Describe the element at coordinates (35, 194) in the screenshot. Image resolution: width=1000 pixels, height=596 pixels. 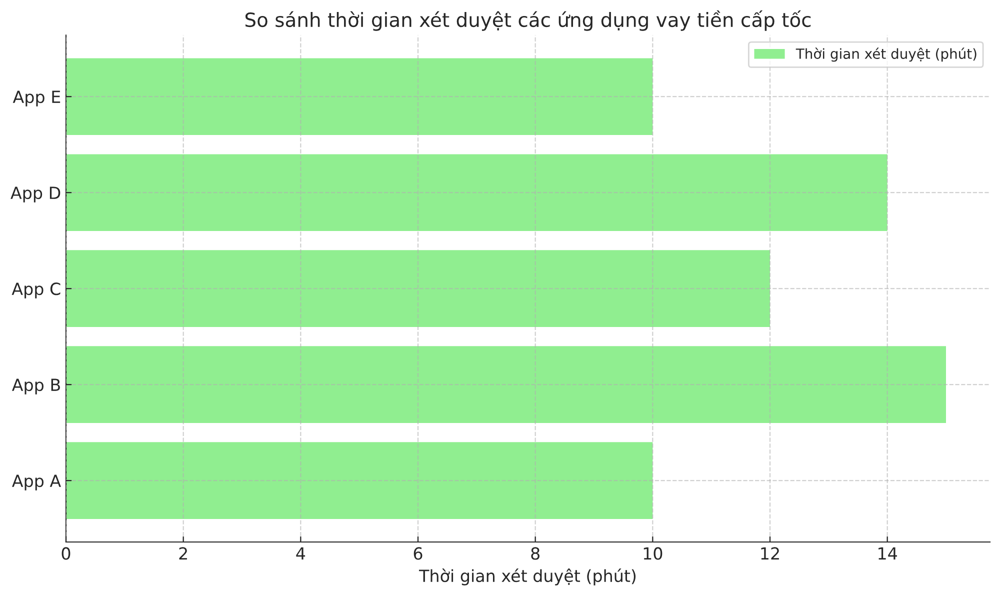
I see `y-tick-label: App D` at that location.